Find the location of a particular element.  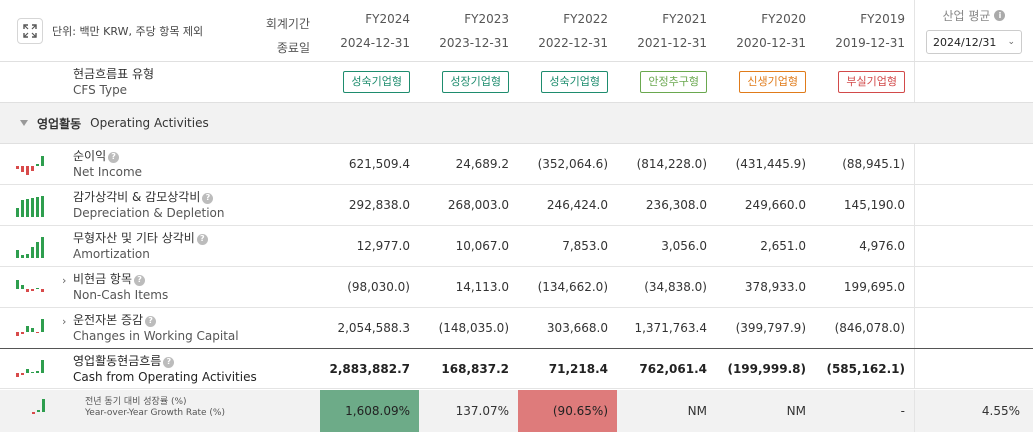

value-cell: (148,035.0) is located at coordinates (473, 328).